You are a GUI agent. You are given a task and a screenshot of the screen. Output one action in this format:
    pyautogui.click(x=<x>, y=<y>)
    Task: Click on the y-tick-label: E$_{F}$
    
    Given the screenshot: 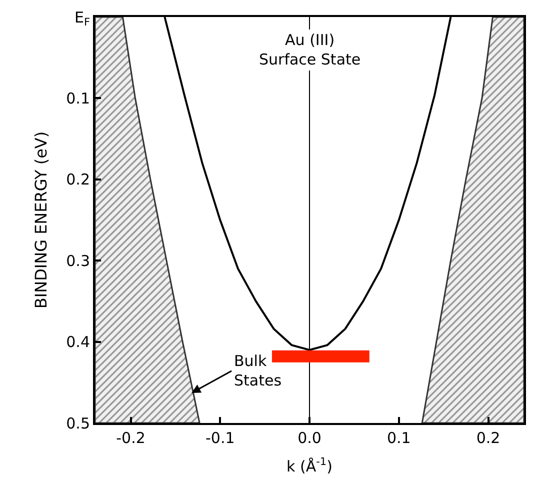 What is the action you would take?
    pyautogui.click(x=82, y=18)
    